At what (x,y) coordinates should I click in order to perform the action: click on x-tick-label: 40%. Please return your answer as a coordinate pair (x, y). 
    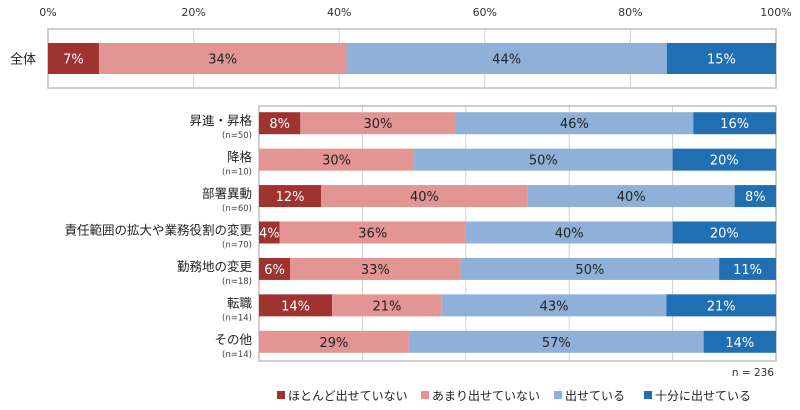
    Looking at the image, I should click on (339, 12).